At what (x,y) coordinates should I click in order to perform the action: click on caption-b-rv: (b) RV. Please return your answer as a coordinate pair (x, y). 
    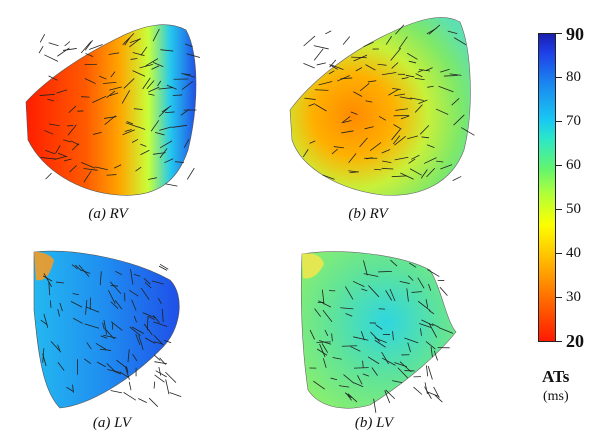
    Looking at the image, I should click on (368, 214).